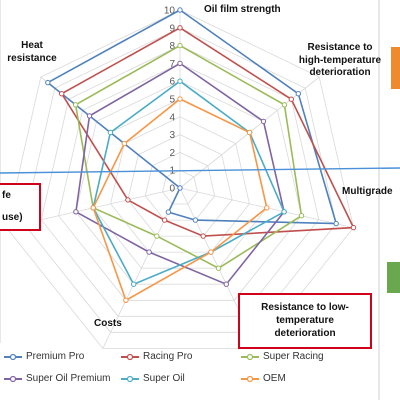 This screenshot has height=400, width=400. Describe the element at coordinates (172, 153) in the screenshot. I see `tick-label: 2` at that location.